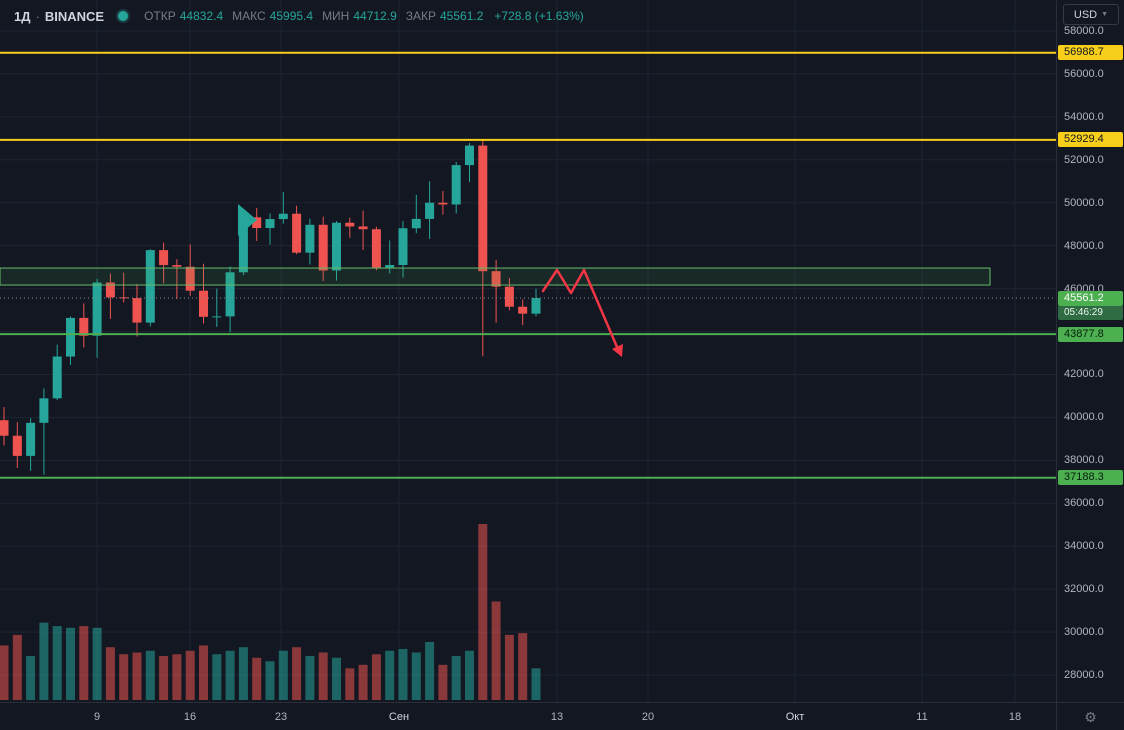  What do you see at coordinates (1105, 14) in the screenshot?
I see `chevron-down-icon: ▼` at bounding box center [1105, 14].